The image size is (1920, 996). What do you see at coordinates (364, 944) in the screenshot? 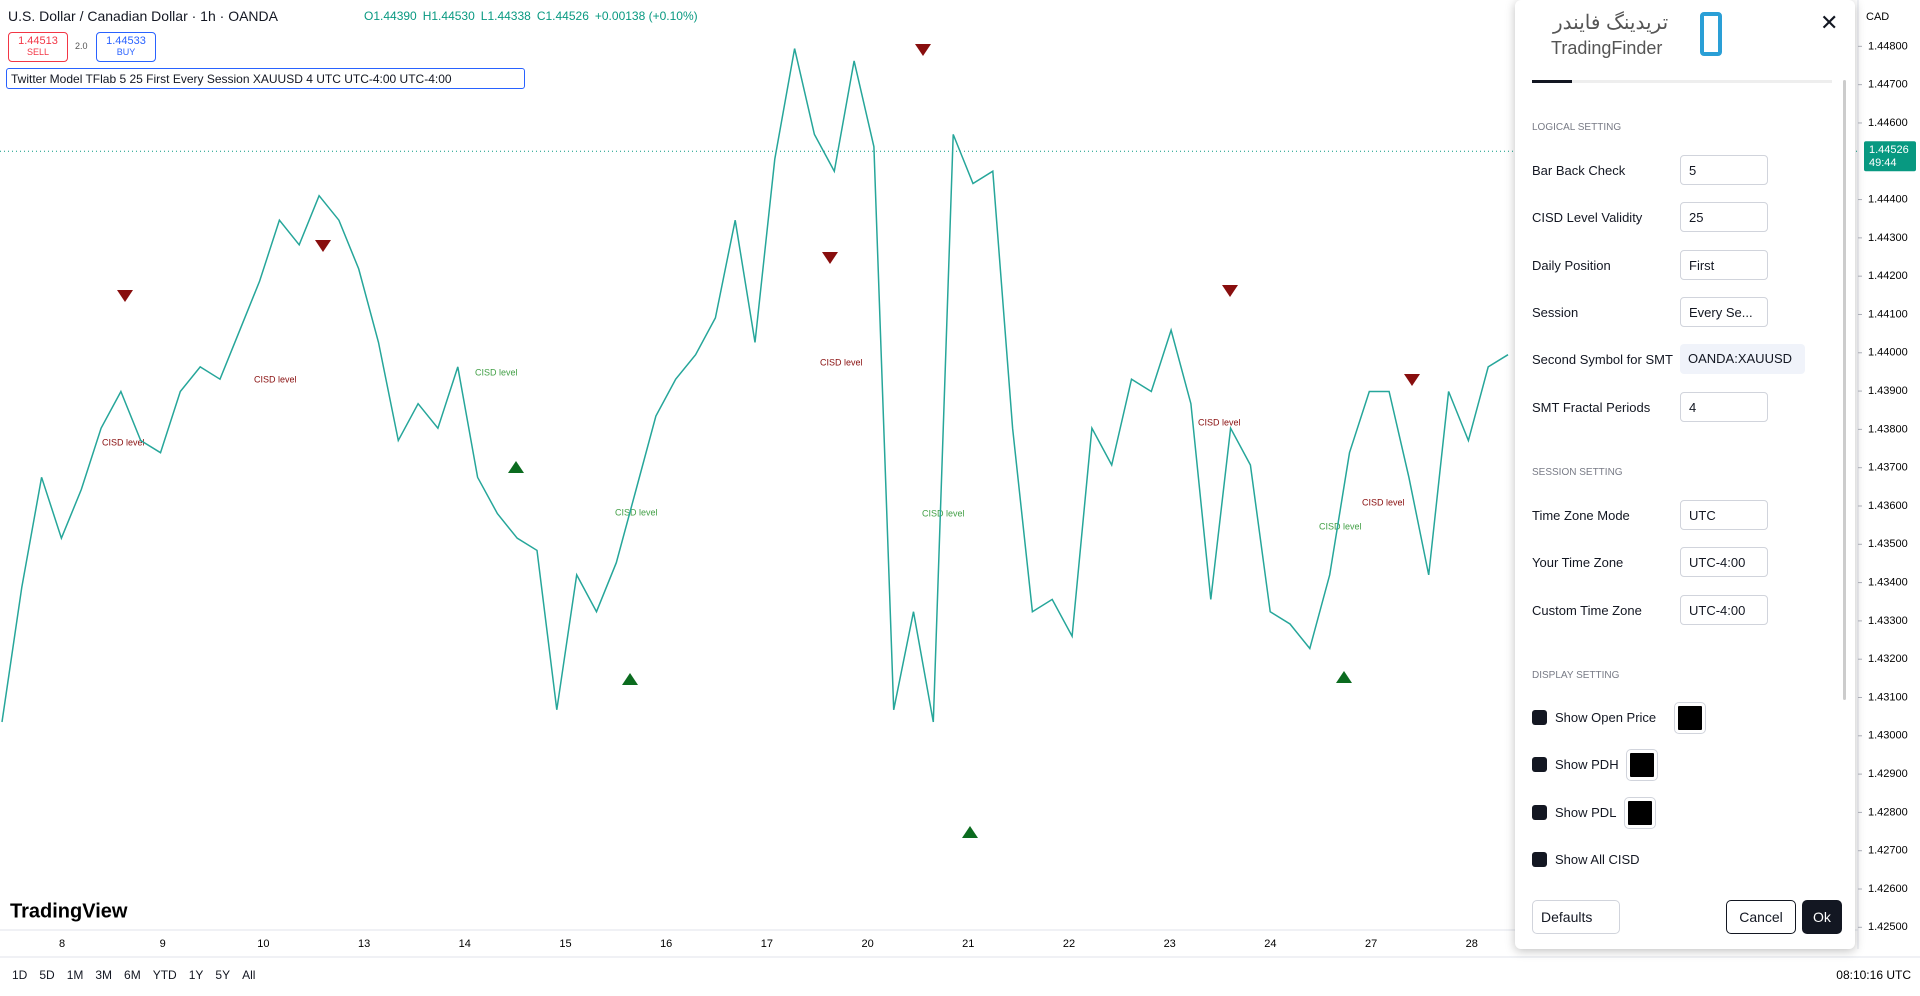
I see `x-tick-label: 13` at bounding box center [364, 944].